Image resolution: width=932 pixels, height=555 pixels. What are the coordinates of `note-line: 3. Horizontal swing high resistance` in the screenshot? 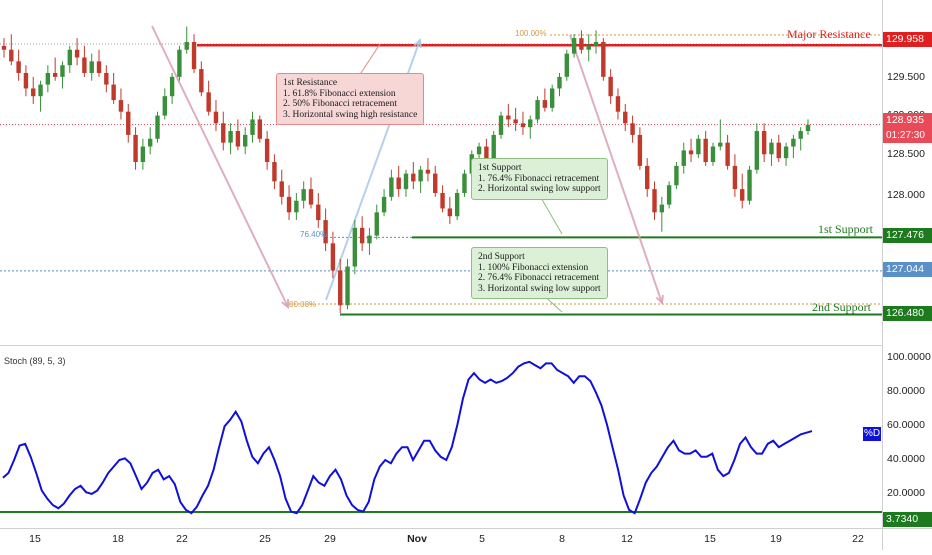 It's located at (350, 114).